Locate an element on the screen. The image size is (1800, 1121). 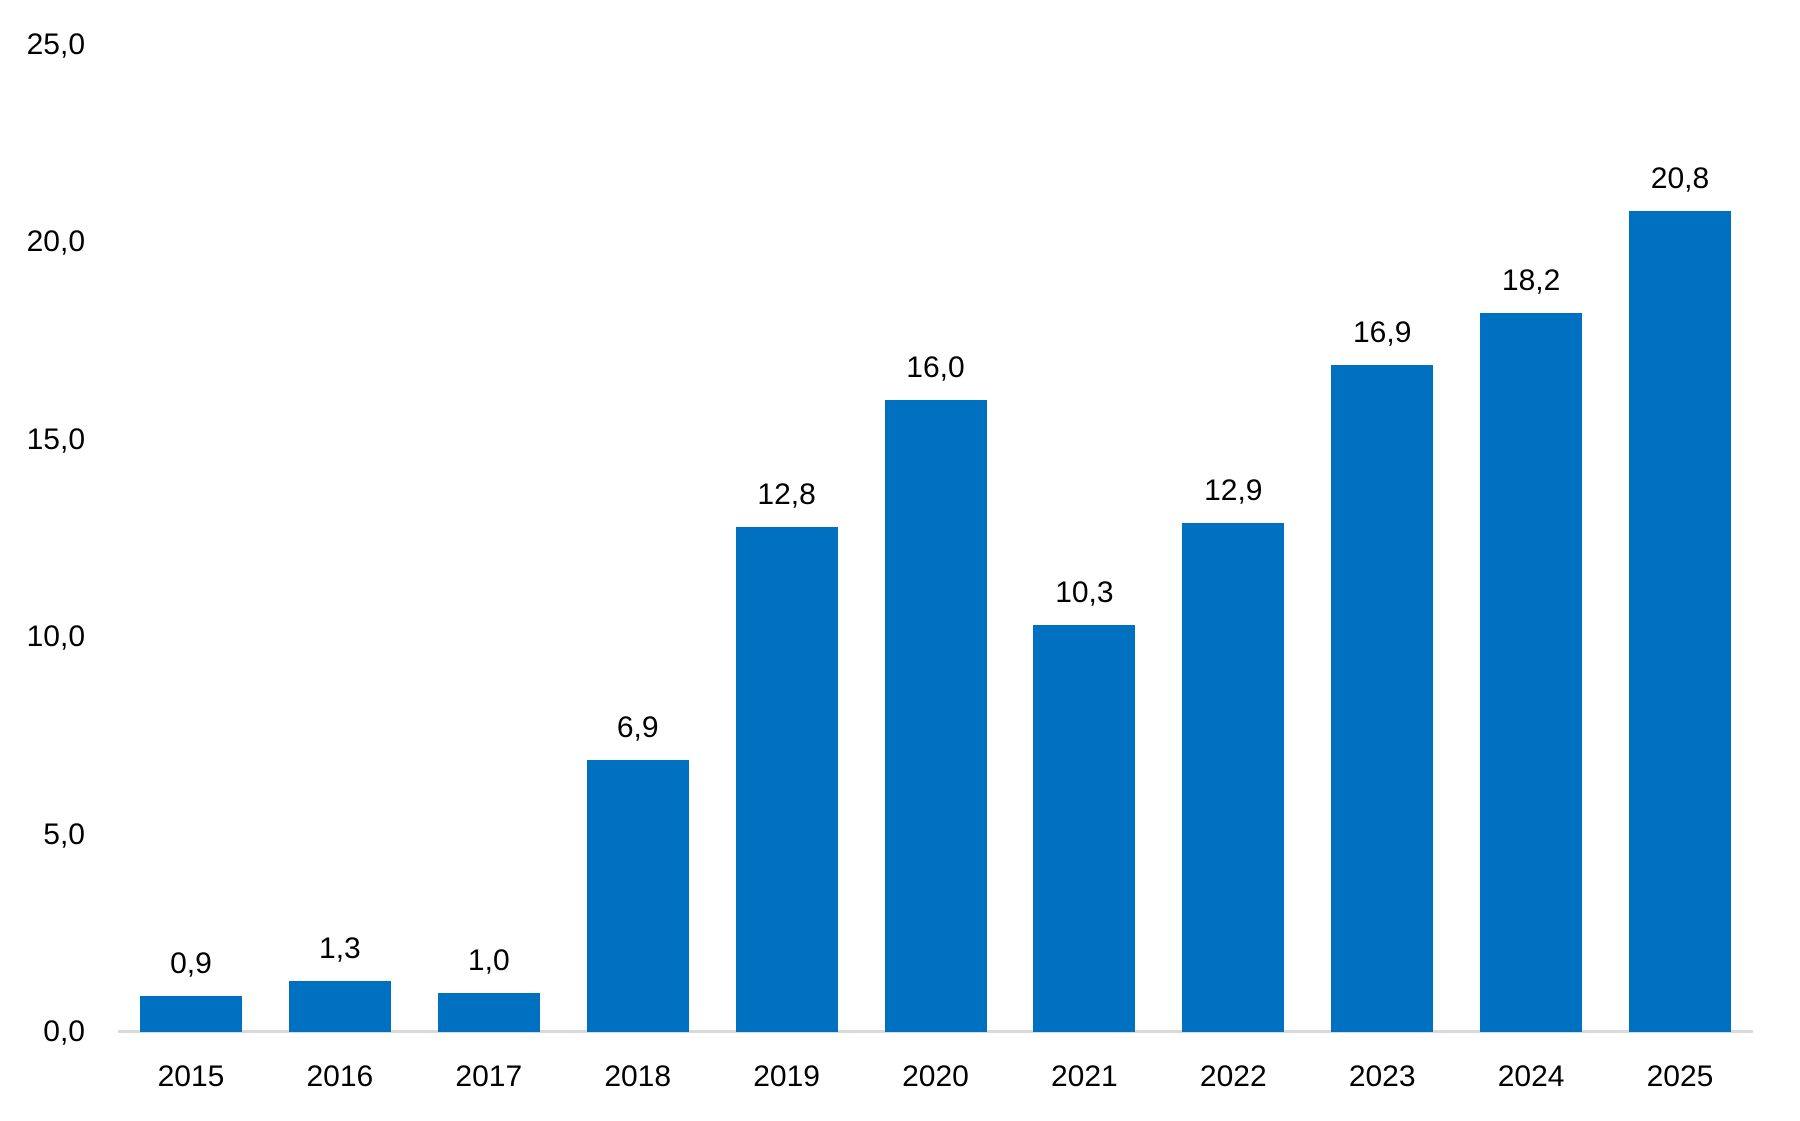
bar-2016 is located at coordinates (339, 1006).